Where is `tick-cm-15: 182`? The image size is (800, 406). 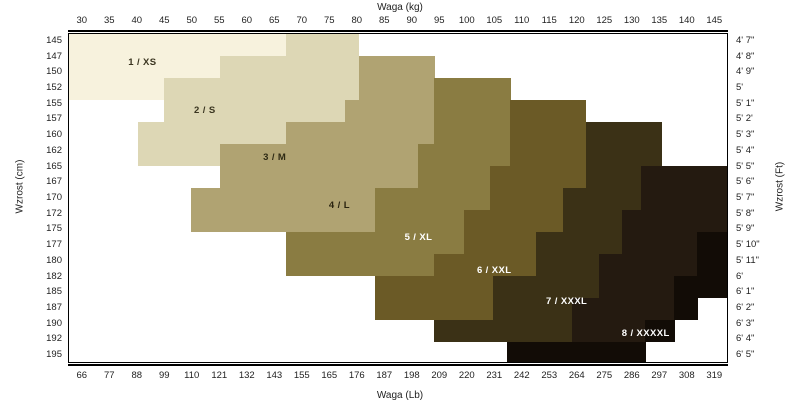
tick-cm-15: 182 is located at coordinates (54, 276).